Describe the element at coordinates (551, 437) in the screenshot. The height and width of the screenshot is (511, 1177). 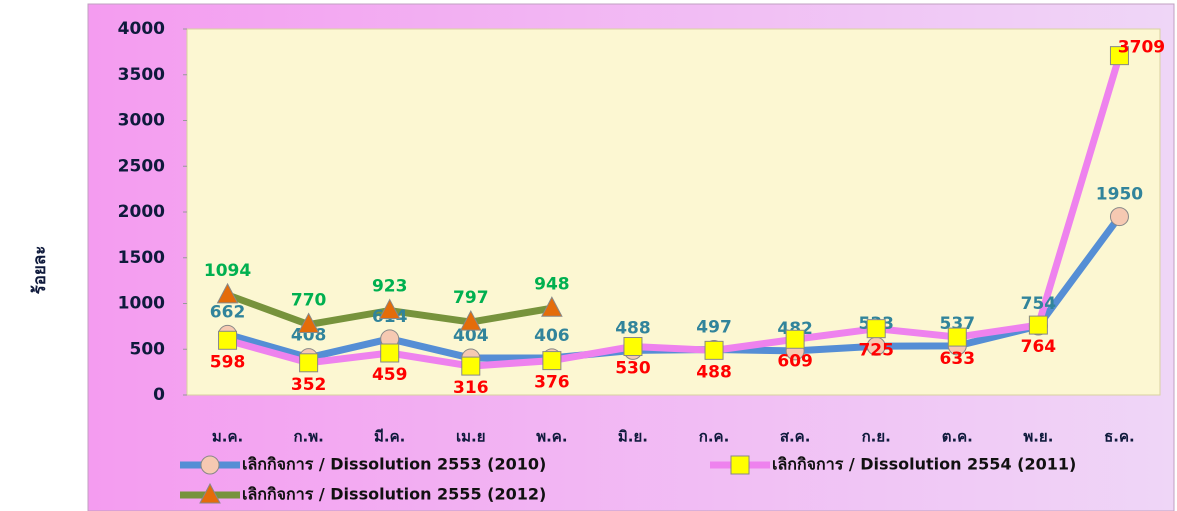
I see `x-tick-label: พ.ค.` at that location.